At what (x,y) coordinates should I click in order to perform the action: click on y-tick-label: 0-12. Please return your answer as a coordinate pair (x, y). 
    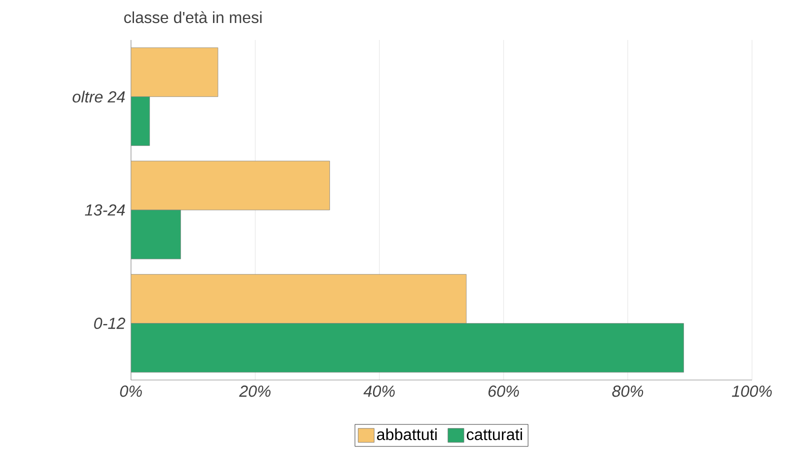
    Looking at the image, I should click on (110, 323).